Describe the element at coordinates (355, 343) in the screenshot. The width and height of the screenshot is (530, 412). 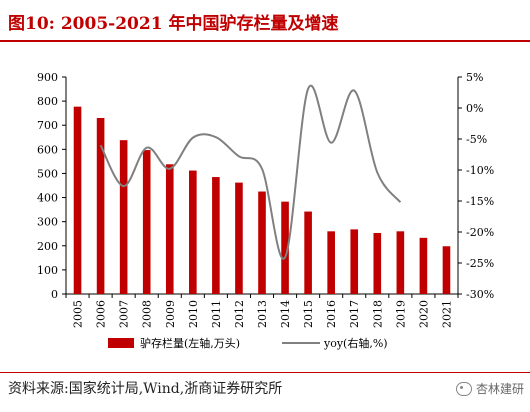
I see `legend-line-label: yoy(右轴,%)` at that location.